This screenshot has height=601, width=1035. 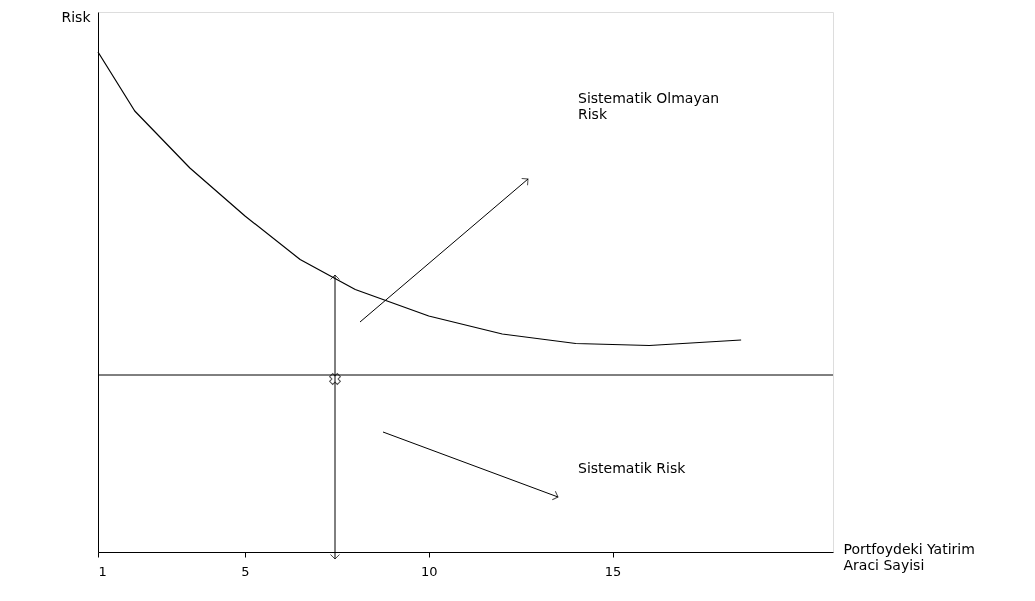 What do you see at coordinates (76, 16) in the screenshot?
I see `y-axis-title: Risk` at bounding box center [76, 16].